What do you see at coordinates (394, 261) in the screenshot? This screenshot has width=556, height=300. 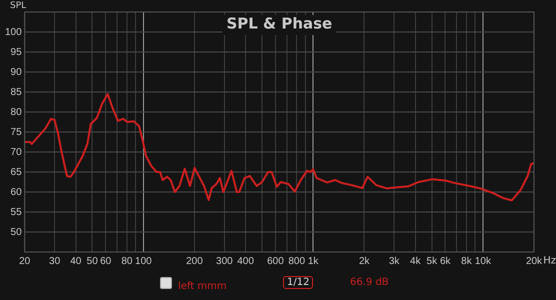 I see `x-tick-label: 3k` at bounding box center [394, 261].